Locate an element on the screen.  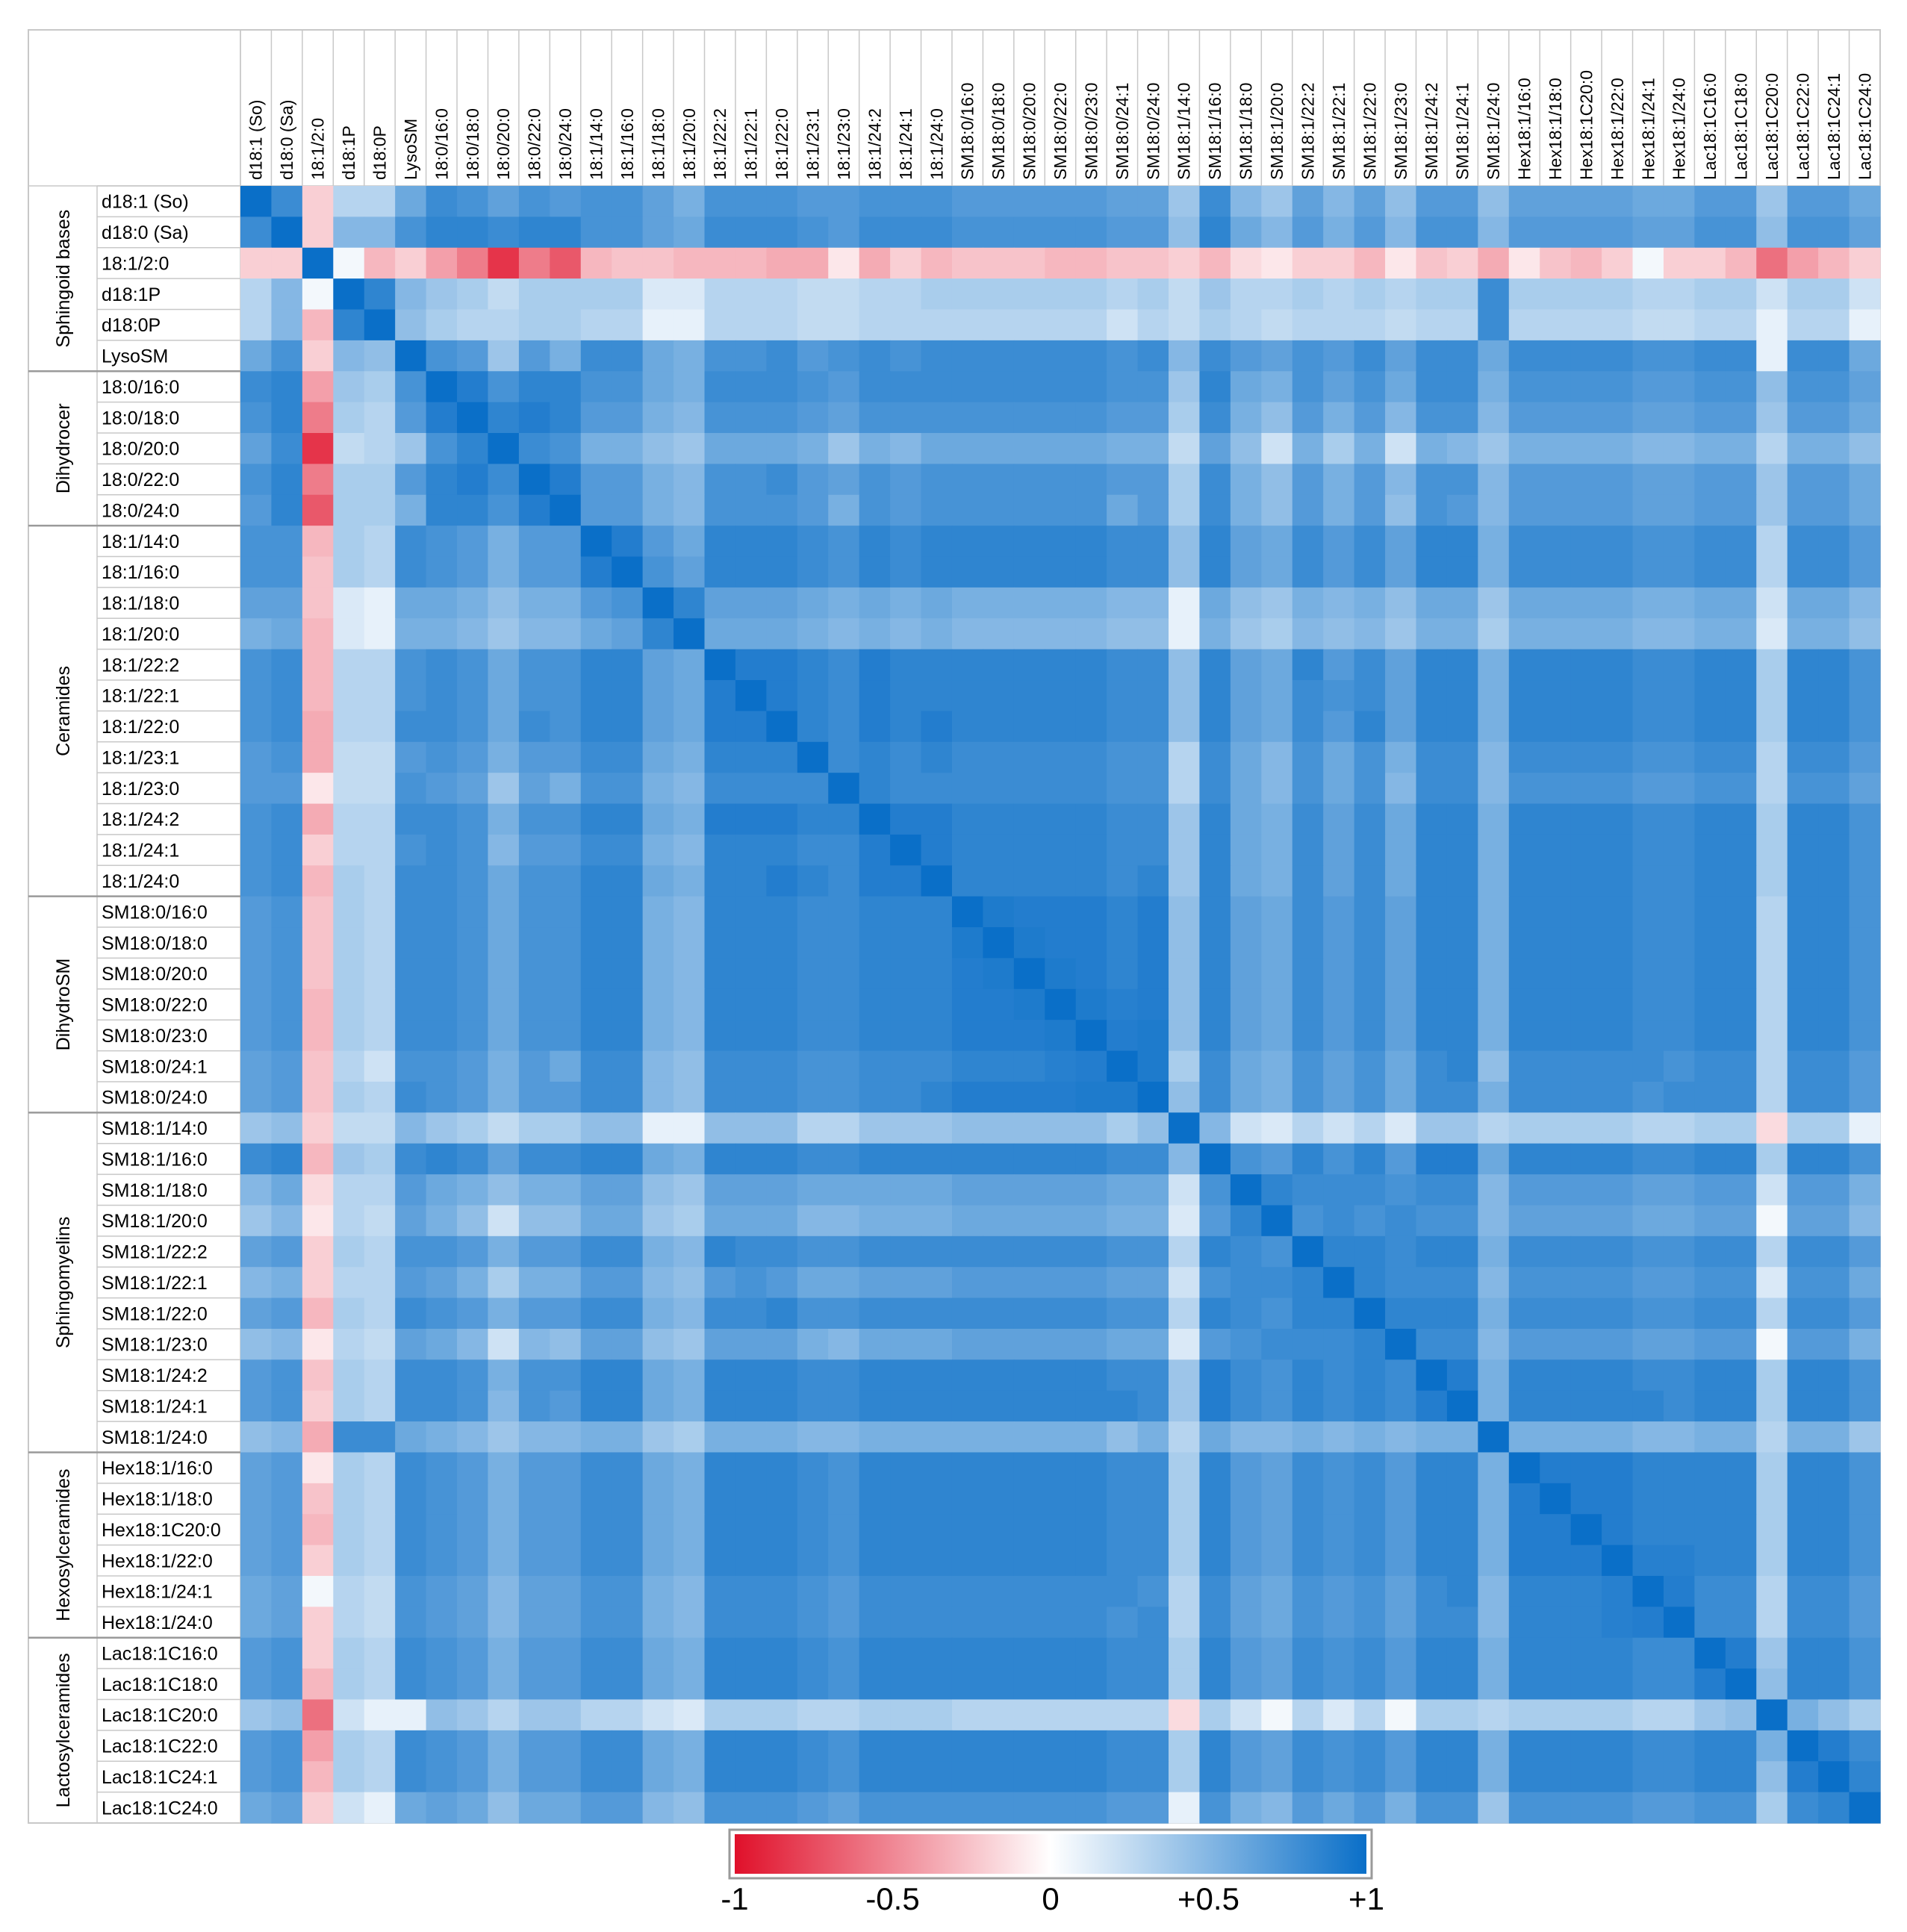
column-label-sm18-0-18-0: SM18:0/18:0 is located at coordinates (998, 131).